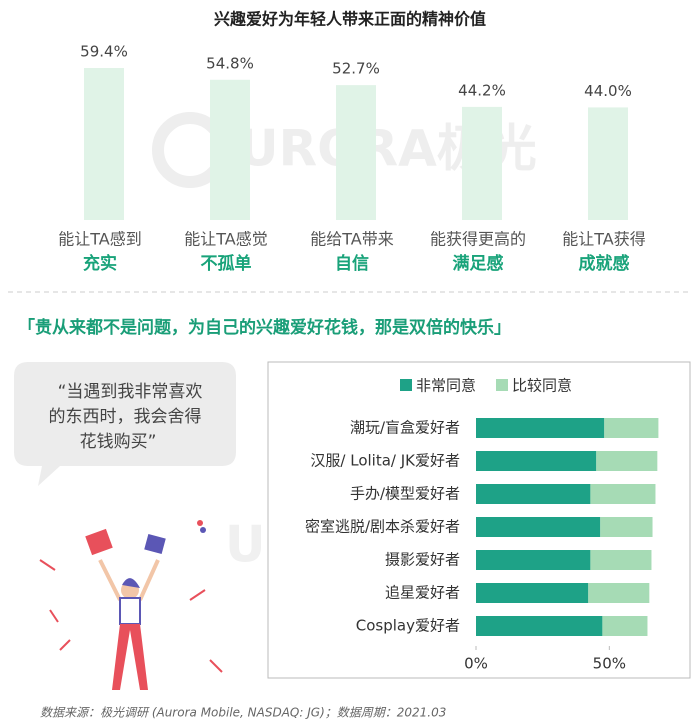 The height and width of the screenshot is (726, 700). What do you see at coordinates (100, 263) in the screenshot?
I see `category-label-highlight: 充实` at bounding box center [100, 263].